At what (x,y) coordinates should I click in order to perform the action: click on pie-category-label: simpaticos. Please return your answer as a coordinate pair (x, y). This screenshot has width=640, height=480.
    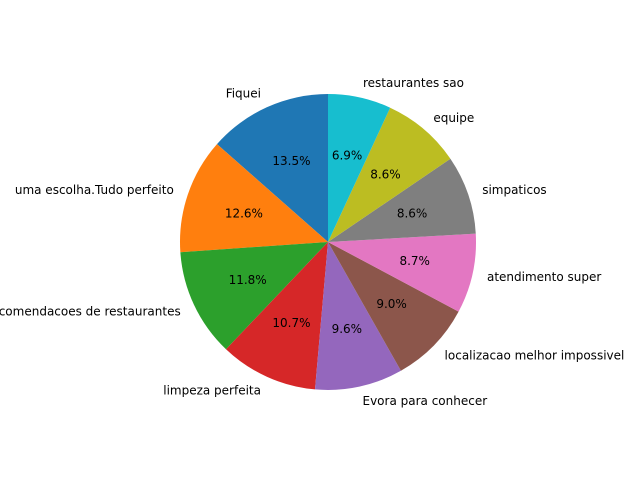
    Looking at the image, I should click on (514, 190).